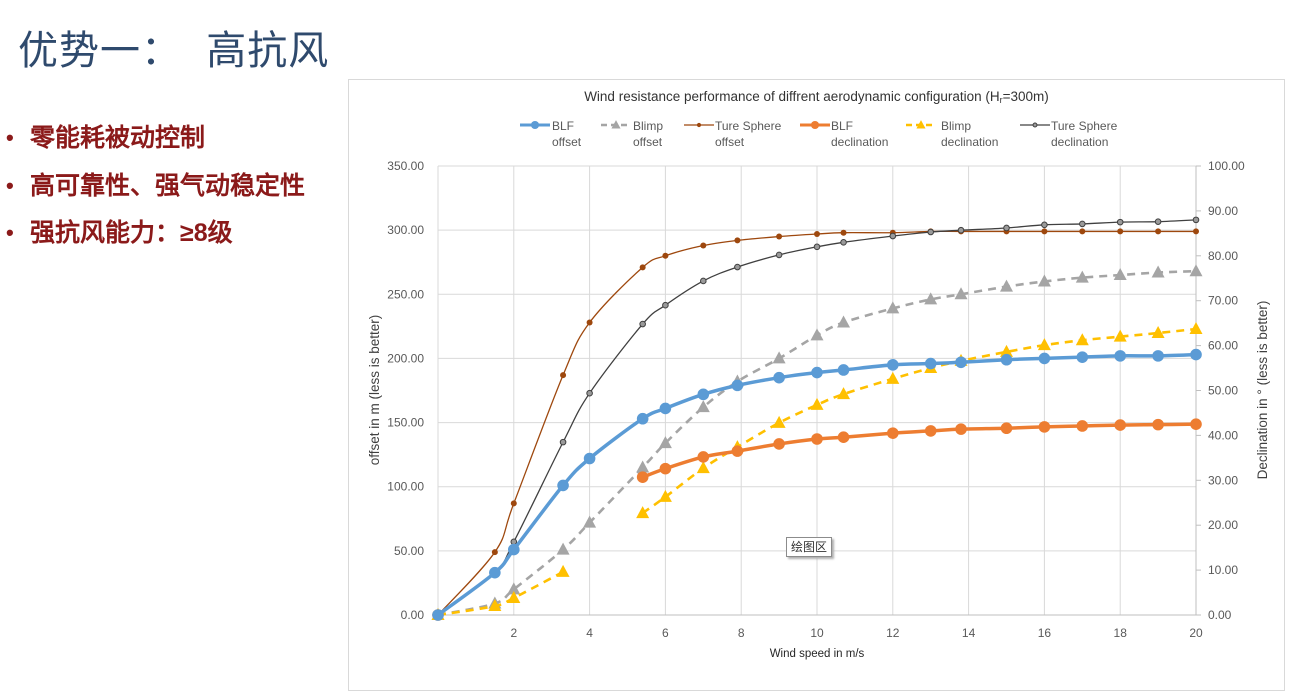  I want to click on y2-tick-label: 90.00, so click(1223, 211).